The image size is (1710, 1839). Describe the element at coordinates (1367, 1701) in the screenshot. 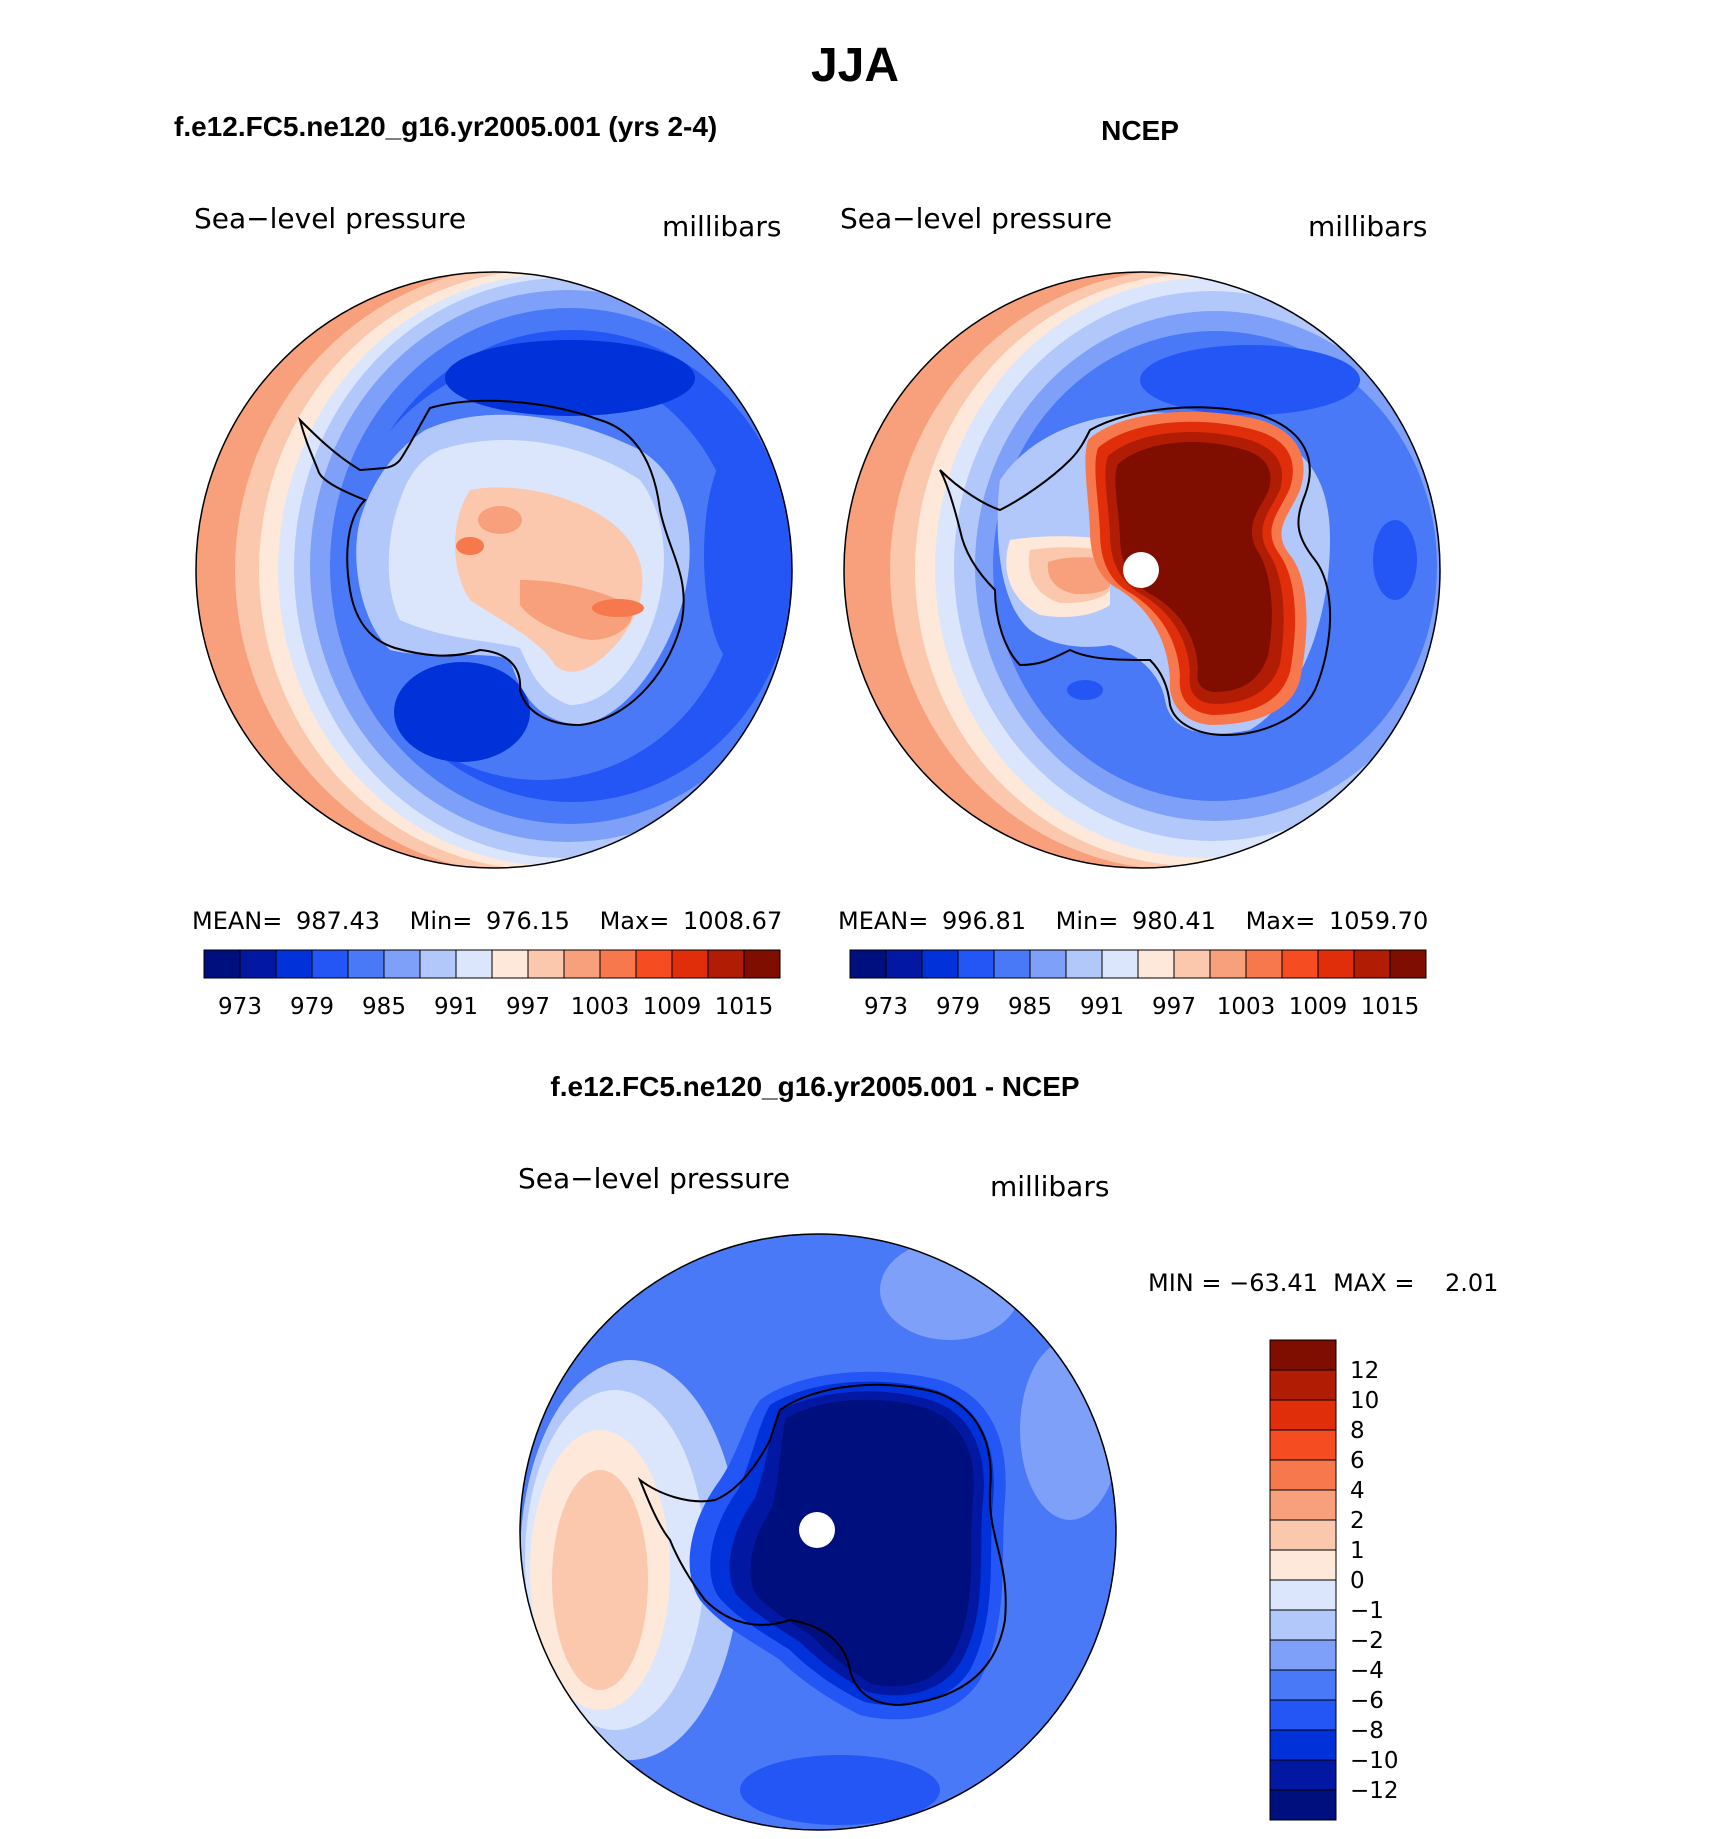

I see `difference-colorbar-tick-label: −6` at that location.